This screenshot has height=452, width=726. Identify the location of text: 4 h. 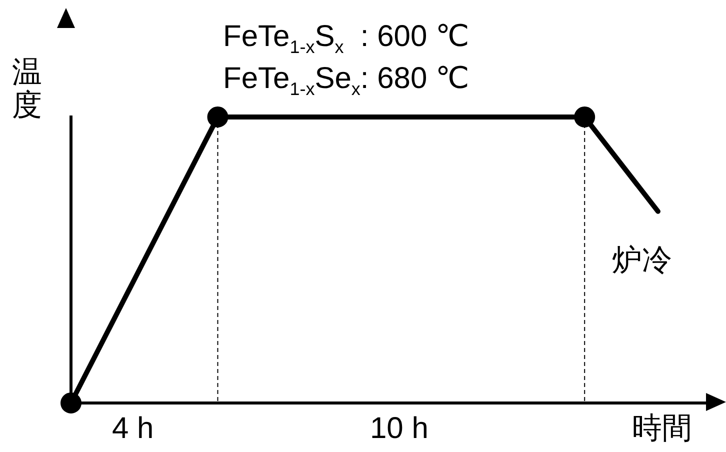
(133, 428).